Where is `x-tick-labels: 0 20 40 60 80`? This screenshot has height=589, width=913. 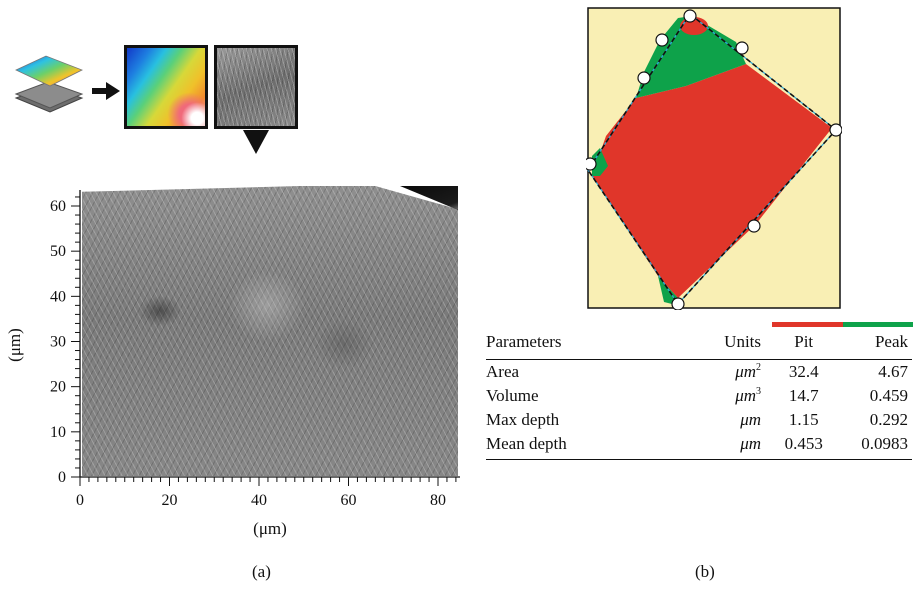
x-tick-labels: 0 20 40 60 80 is located at coordinates (261, 500).